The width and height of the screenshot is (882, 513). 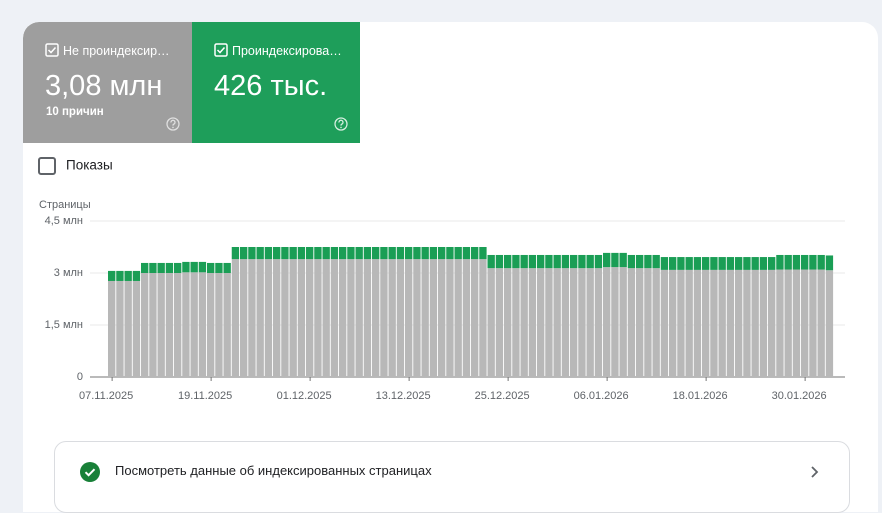 What do you see at coordinates (89, 165) in the screenshot?
I see `impressions-label: Показы` at bounding box center [89, 165].